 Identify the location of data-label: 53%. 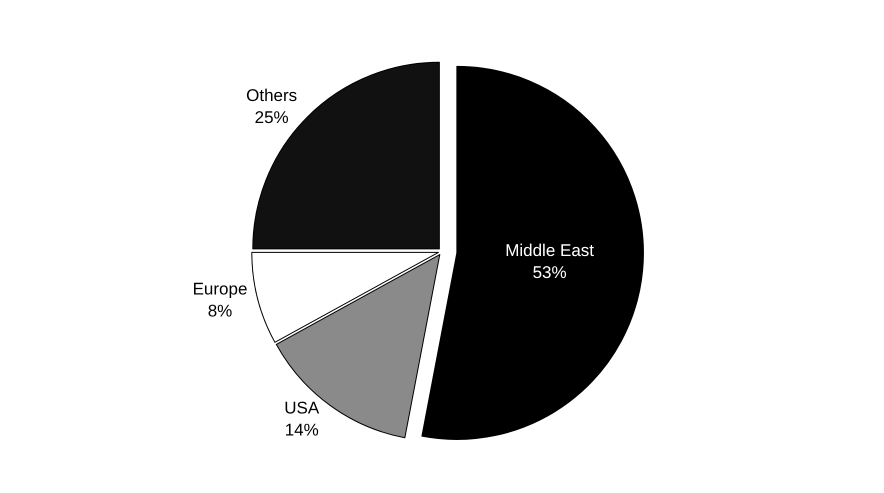
(549, 272).